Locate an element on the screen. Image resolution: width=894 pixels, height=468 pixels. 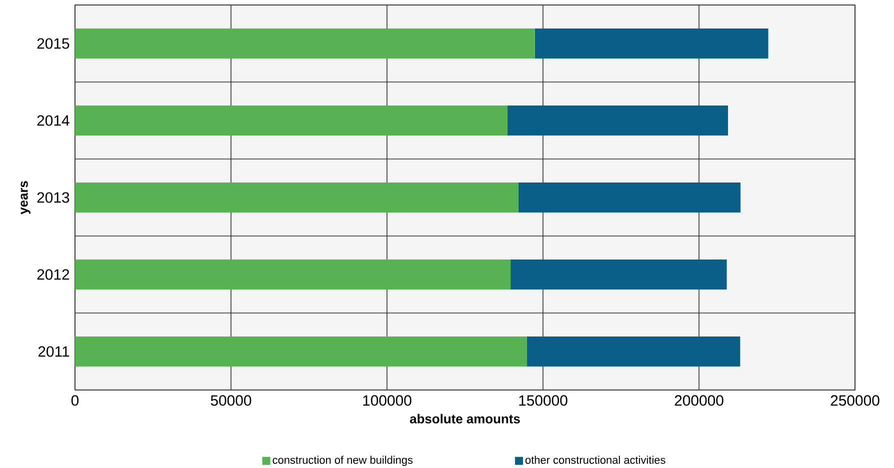
x-tick-label: 0 is located at coordinates (75, 400).